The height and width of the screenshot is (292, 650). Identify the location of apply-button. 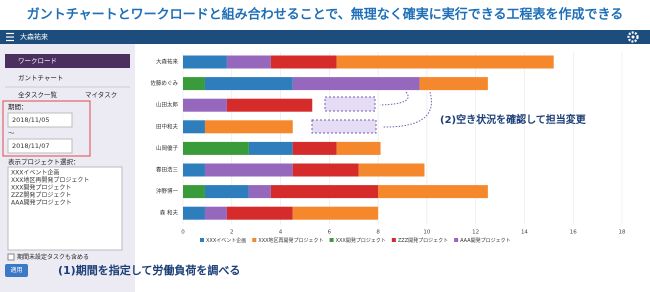
(16, 270).